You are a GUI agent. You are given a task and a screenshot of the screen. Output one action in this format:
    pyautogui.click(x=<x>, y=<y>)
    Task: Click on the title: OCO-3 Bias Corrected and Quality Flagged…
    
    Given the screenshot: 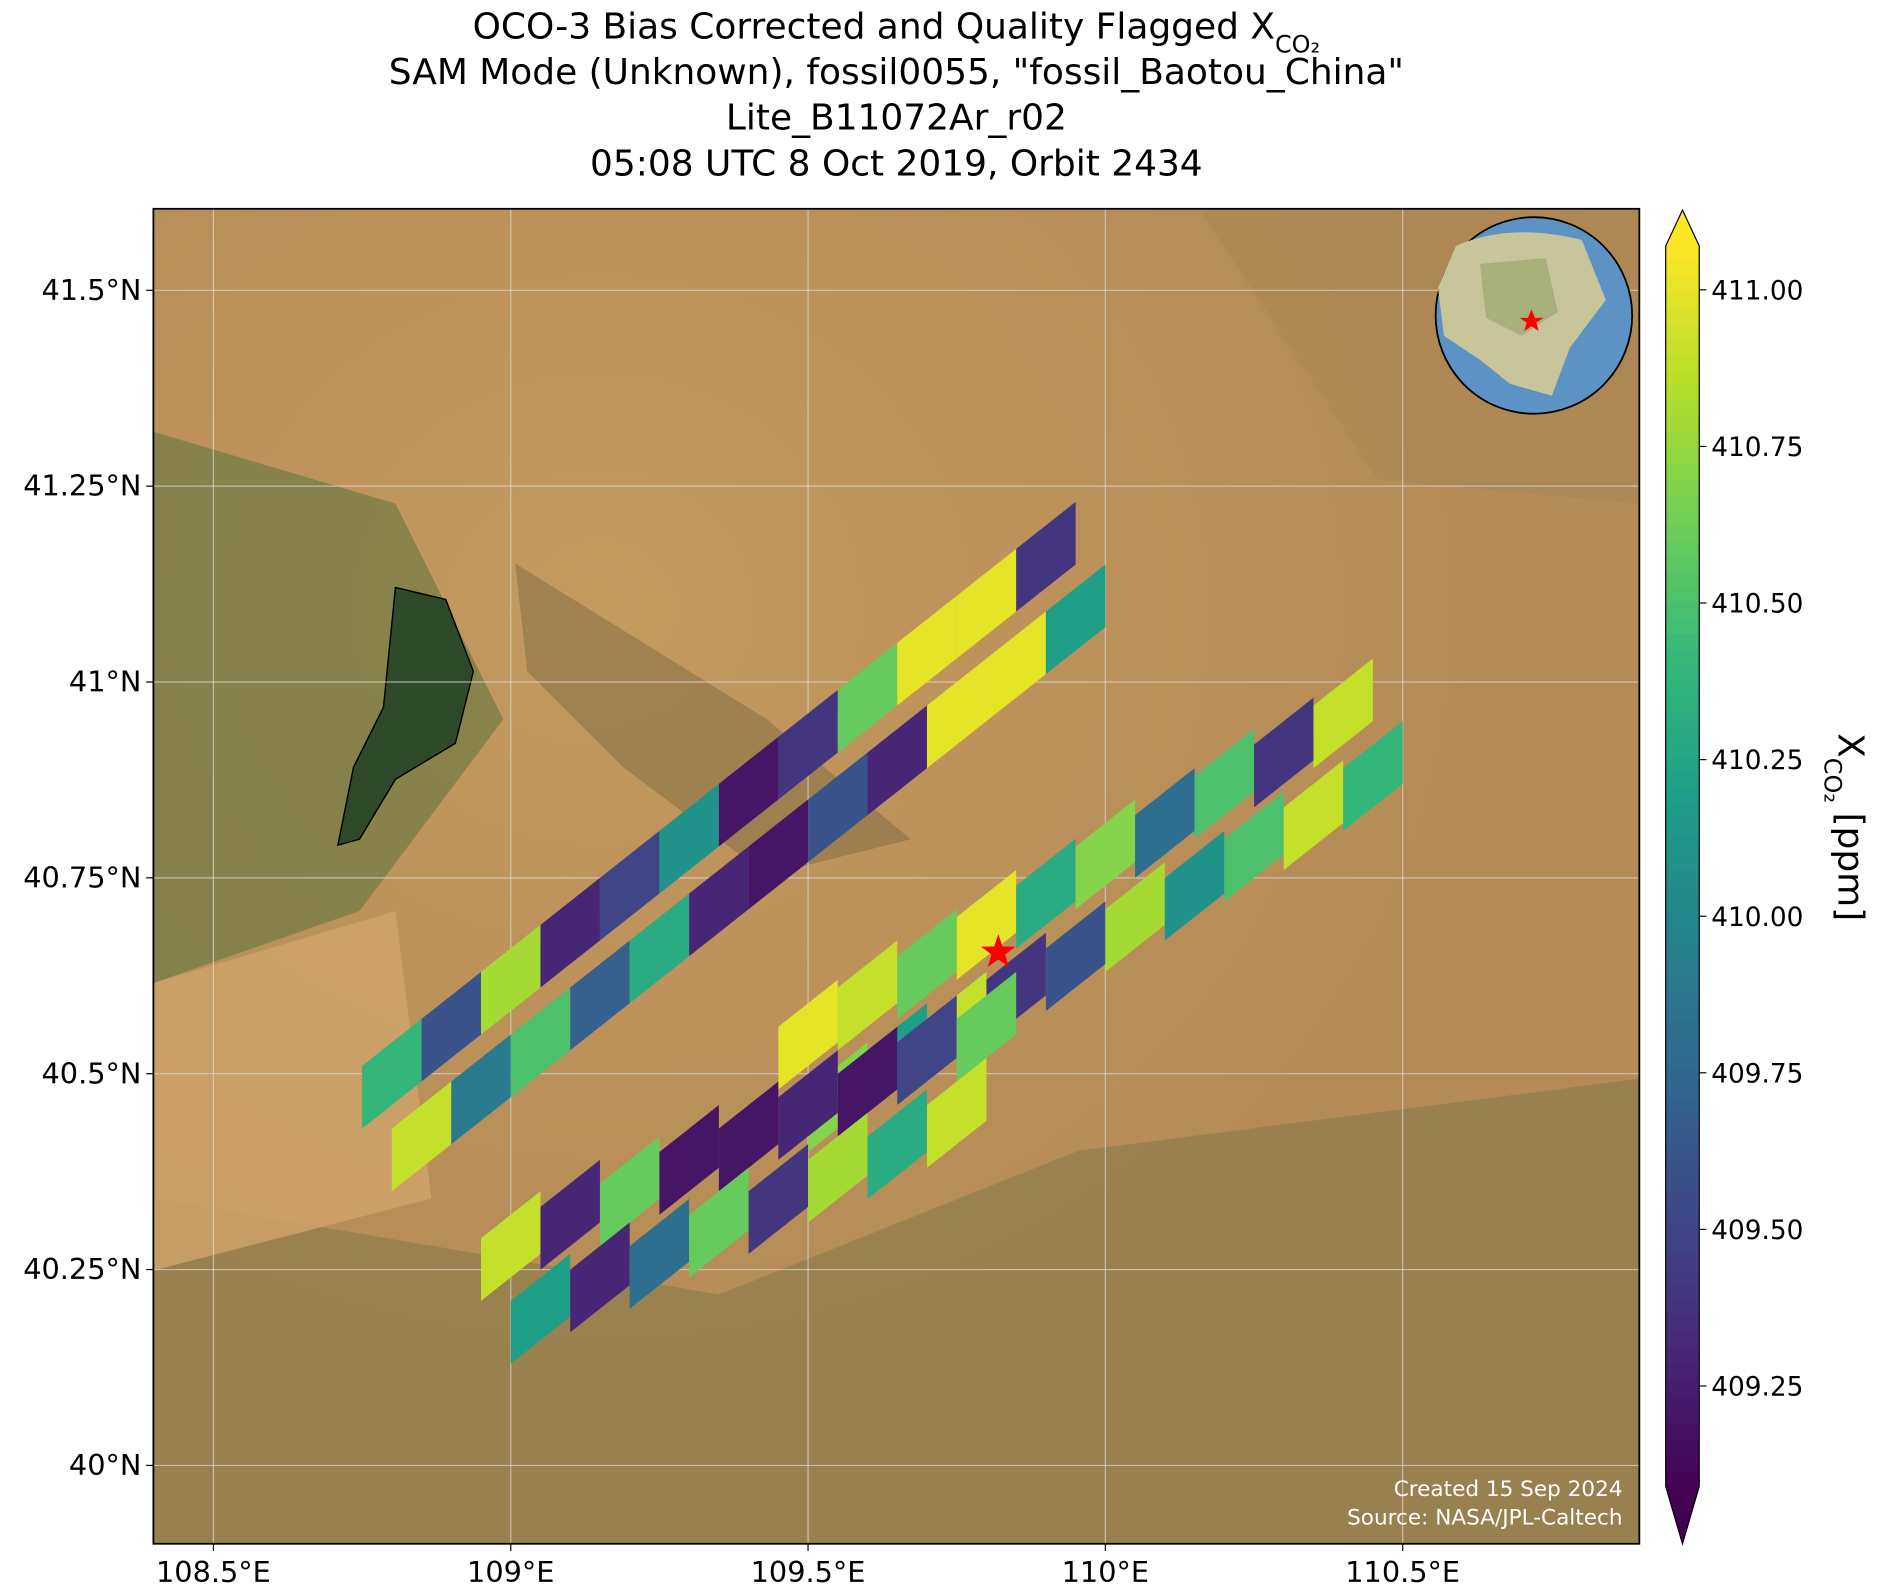 What is the action you would take?
    pyautogui.click(x=896, y=96)
    